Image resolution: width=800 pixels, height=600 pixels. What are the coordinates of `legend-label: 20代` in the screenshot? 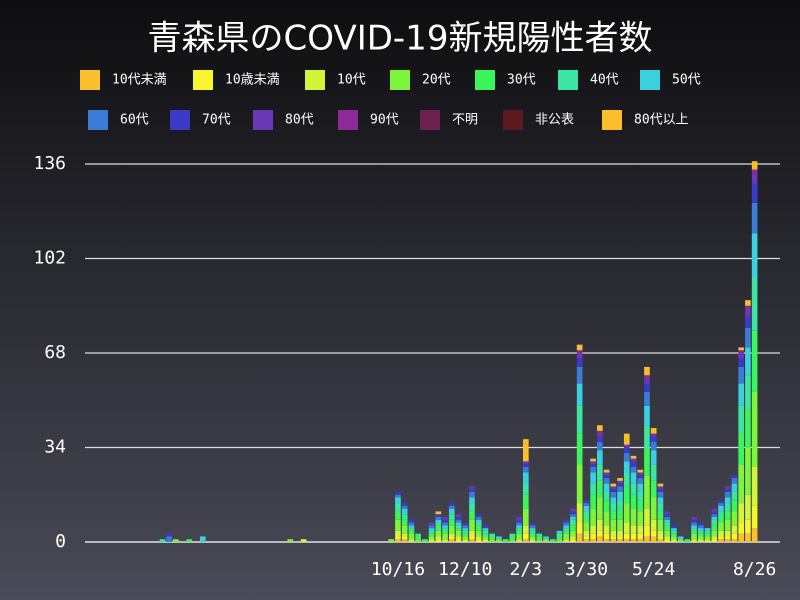 It's located at (436, 80).